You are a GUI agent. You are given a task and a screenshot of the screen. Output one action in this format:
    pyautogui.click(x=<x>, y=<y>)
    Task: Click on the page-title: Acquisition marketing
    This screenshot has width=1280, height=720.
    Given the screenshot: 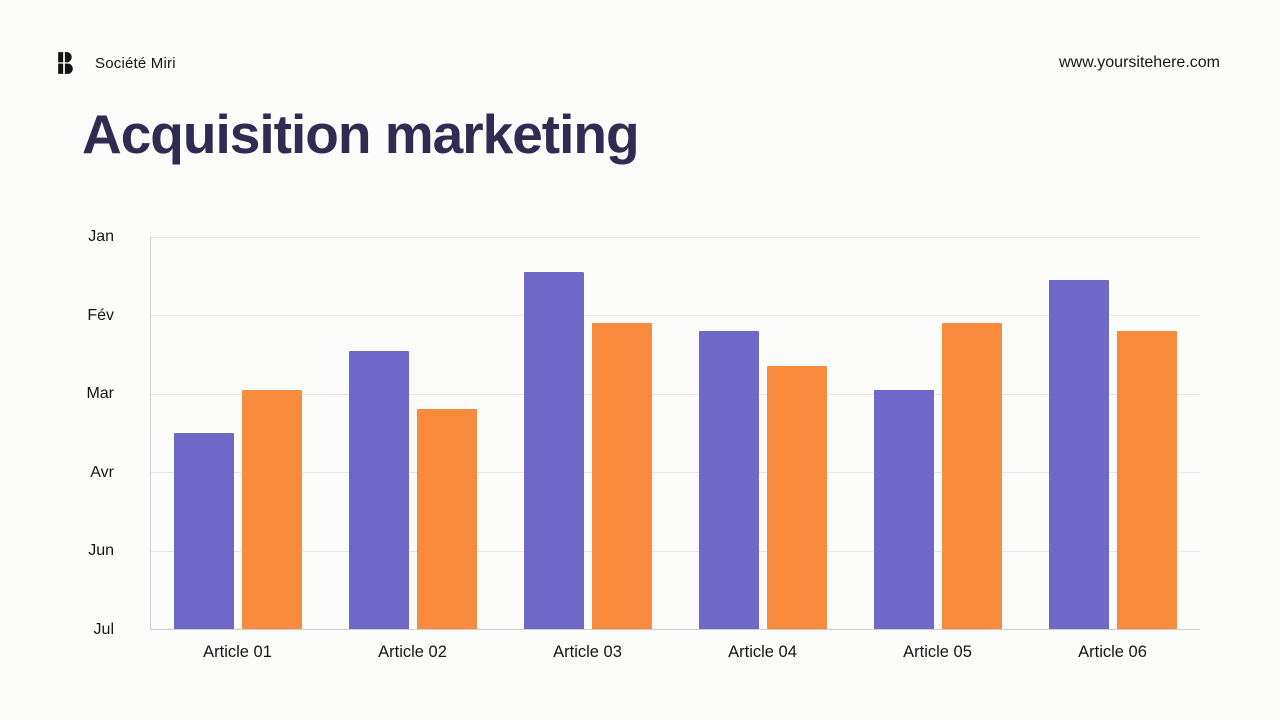 What is the action you would take?
    pyautogui.click(x=361, y=134)
    